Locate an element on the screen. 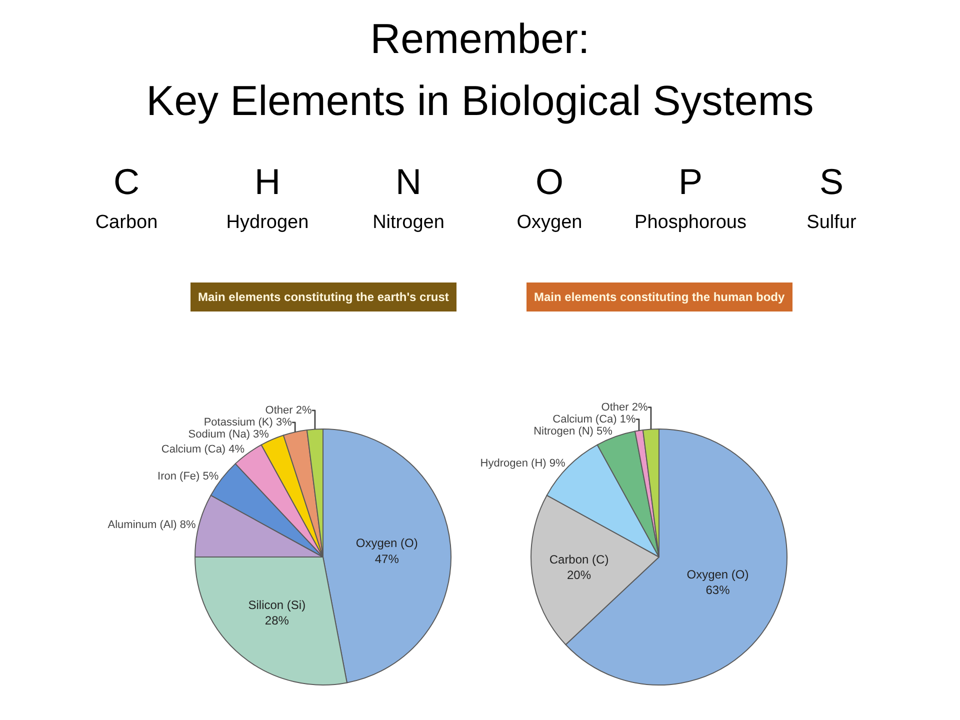 This screenshot has height=720, width=960. text: O is located at coordinates (549, 182).